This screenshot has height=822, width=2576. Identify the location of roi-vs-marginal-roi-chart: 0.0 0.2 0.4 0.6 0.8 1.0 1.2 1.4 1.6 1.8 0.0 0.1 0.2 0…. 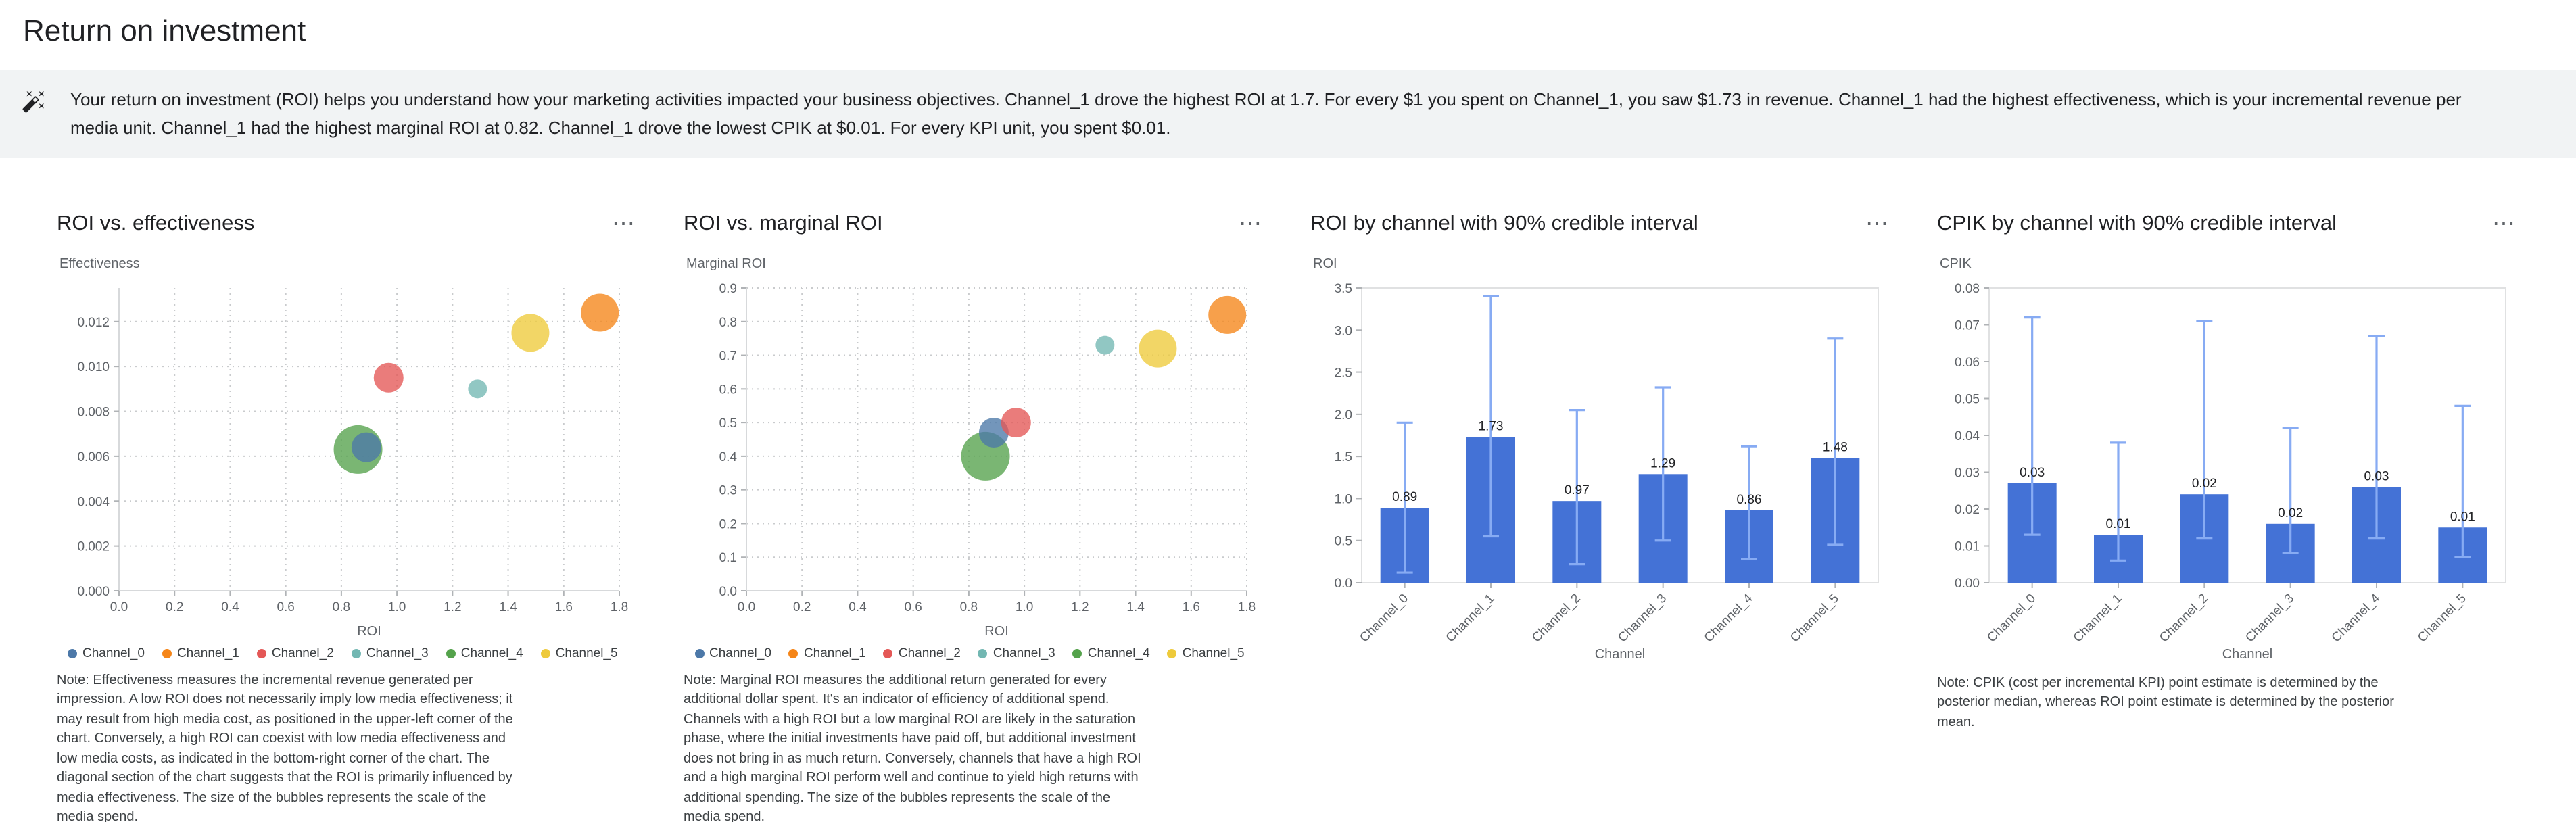
(974, 458).